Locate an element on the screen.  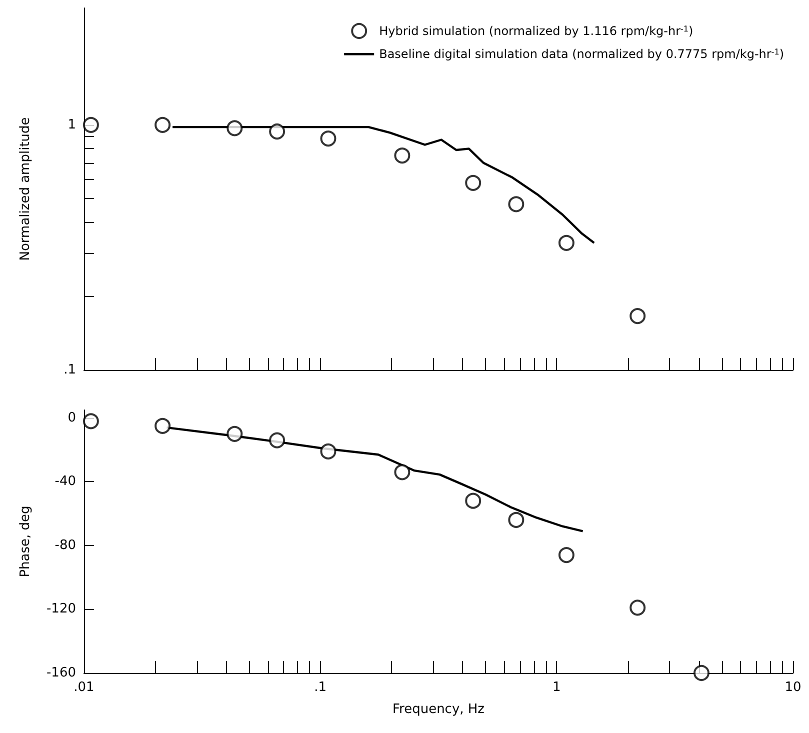
y-axis-title: Phase, deg is located at coordinates (25, 542).